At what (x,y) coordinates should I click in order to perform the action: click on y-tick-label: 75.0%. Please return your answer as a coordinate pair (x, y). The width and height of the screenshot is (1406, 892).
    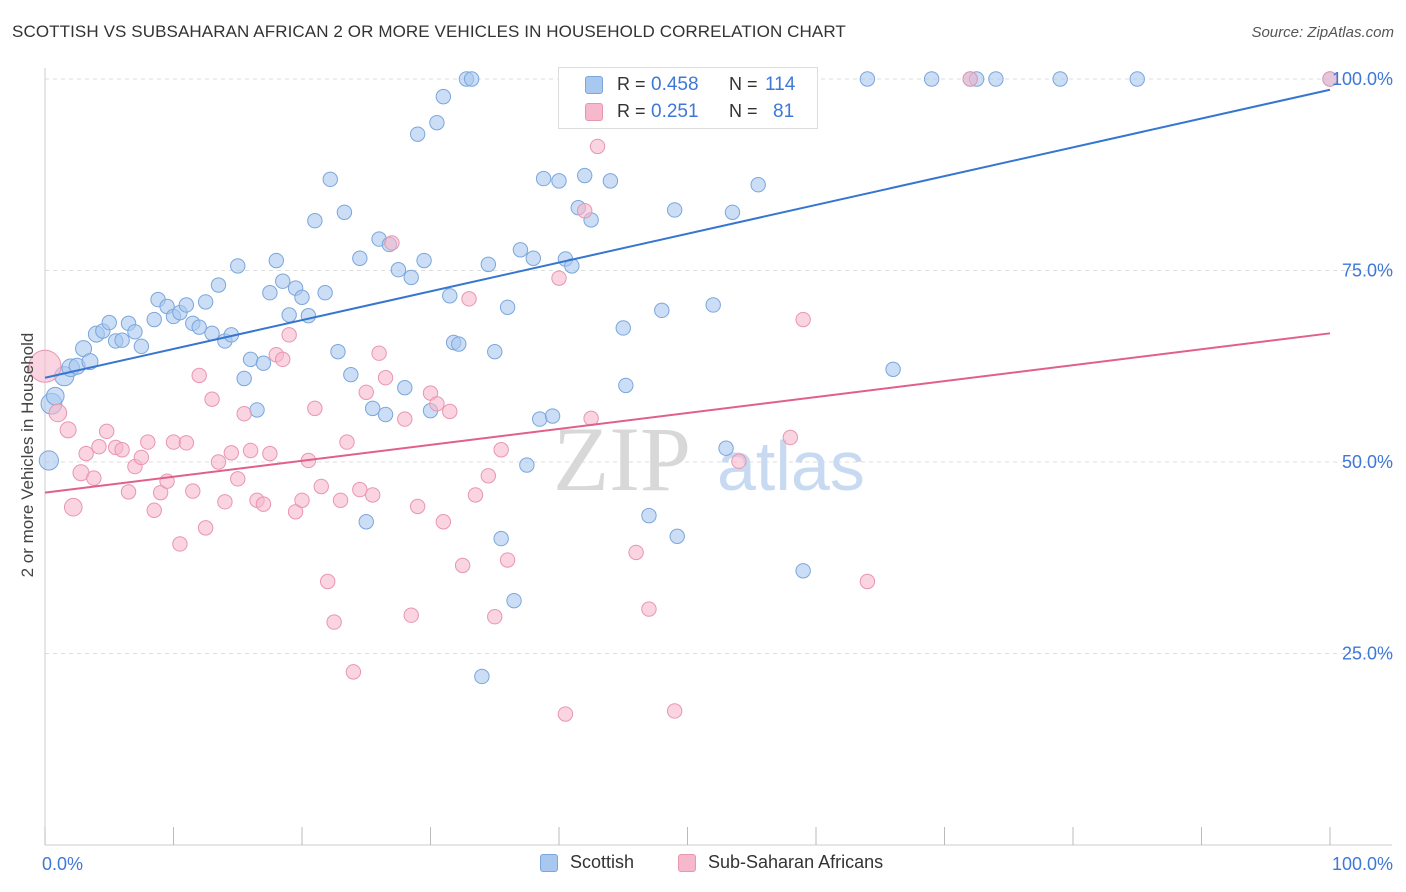
    Looking at the image, I should click on (1367, 271).